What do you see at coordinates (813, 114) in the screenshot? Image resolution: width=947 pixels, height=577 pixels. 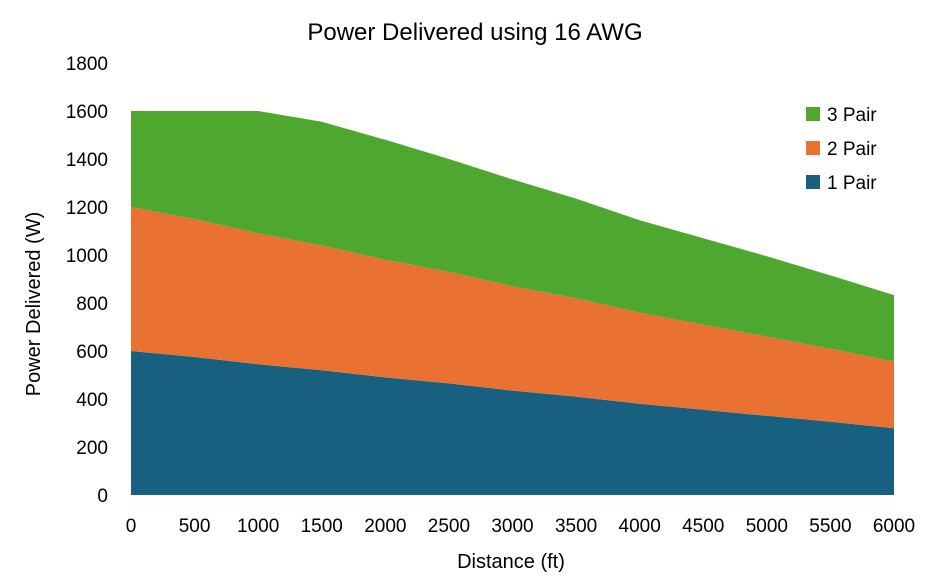 I see `legend-swatch-3-pair` at bounding box center [813, 114].